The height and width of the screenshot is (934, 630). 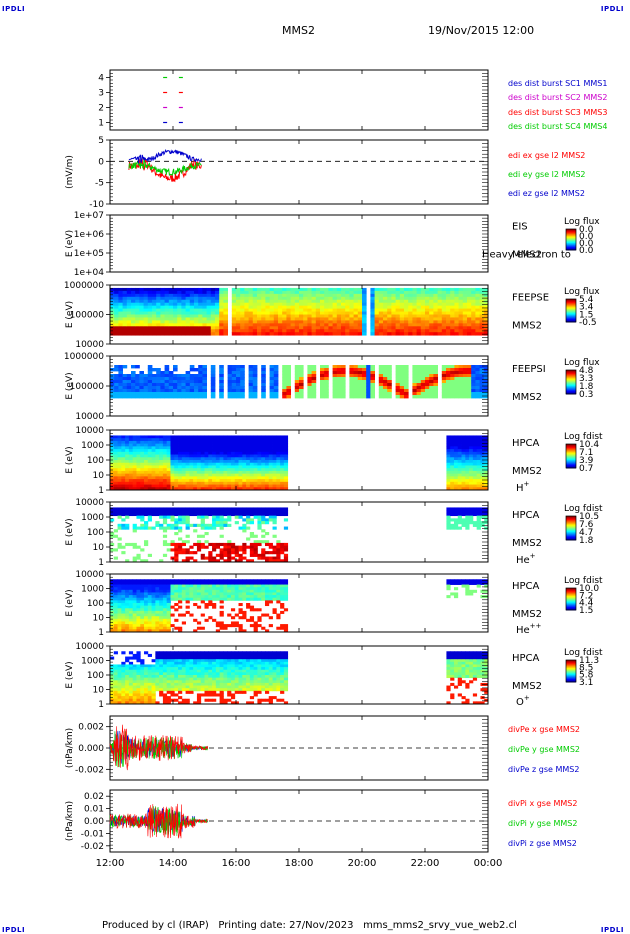 What do you see at coordinates (571, 518) in the screenshot?
I see `hpca-he-colorbar-swatch` at bounding box center [571, 518].